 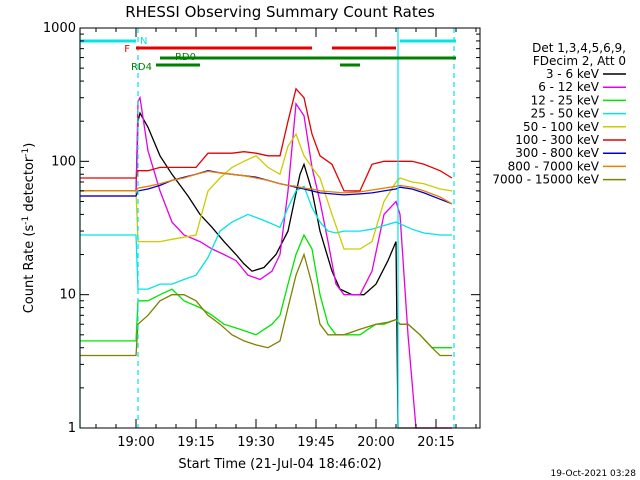 I want to click on x-tick-label: 19:45, so click(x=315, y=442).